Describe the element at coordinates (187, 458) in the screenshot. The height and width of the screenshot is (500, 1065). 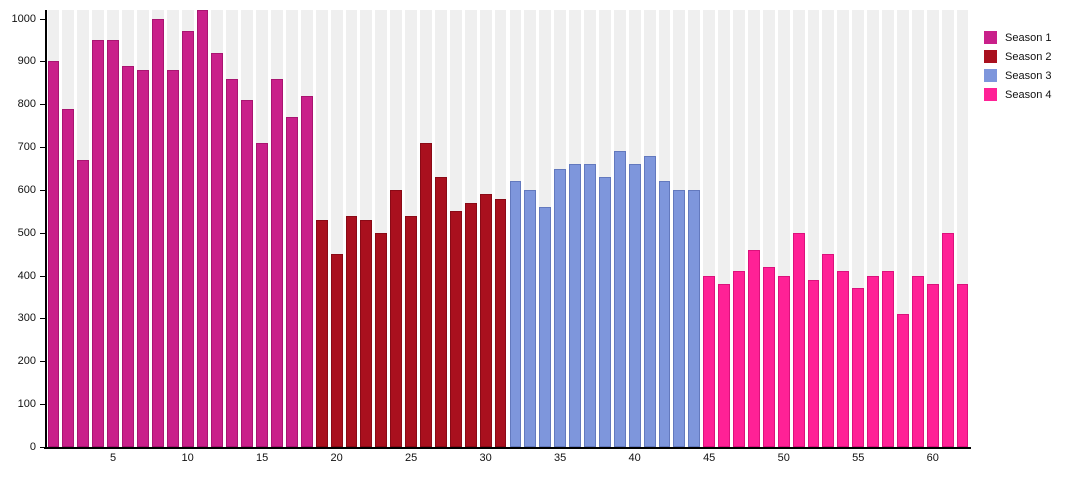
I see `x-tick-label-10: 10` at that location.